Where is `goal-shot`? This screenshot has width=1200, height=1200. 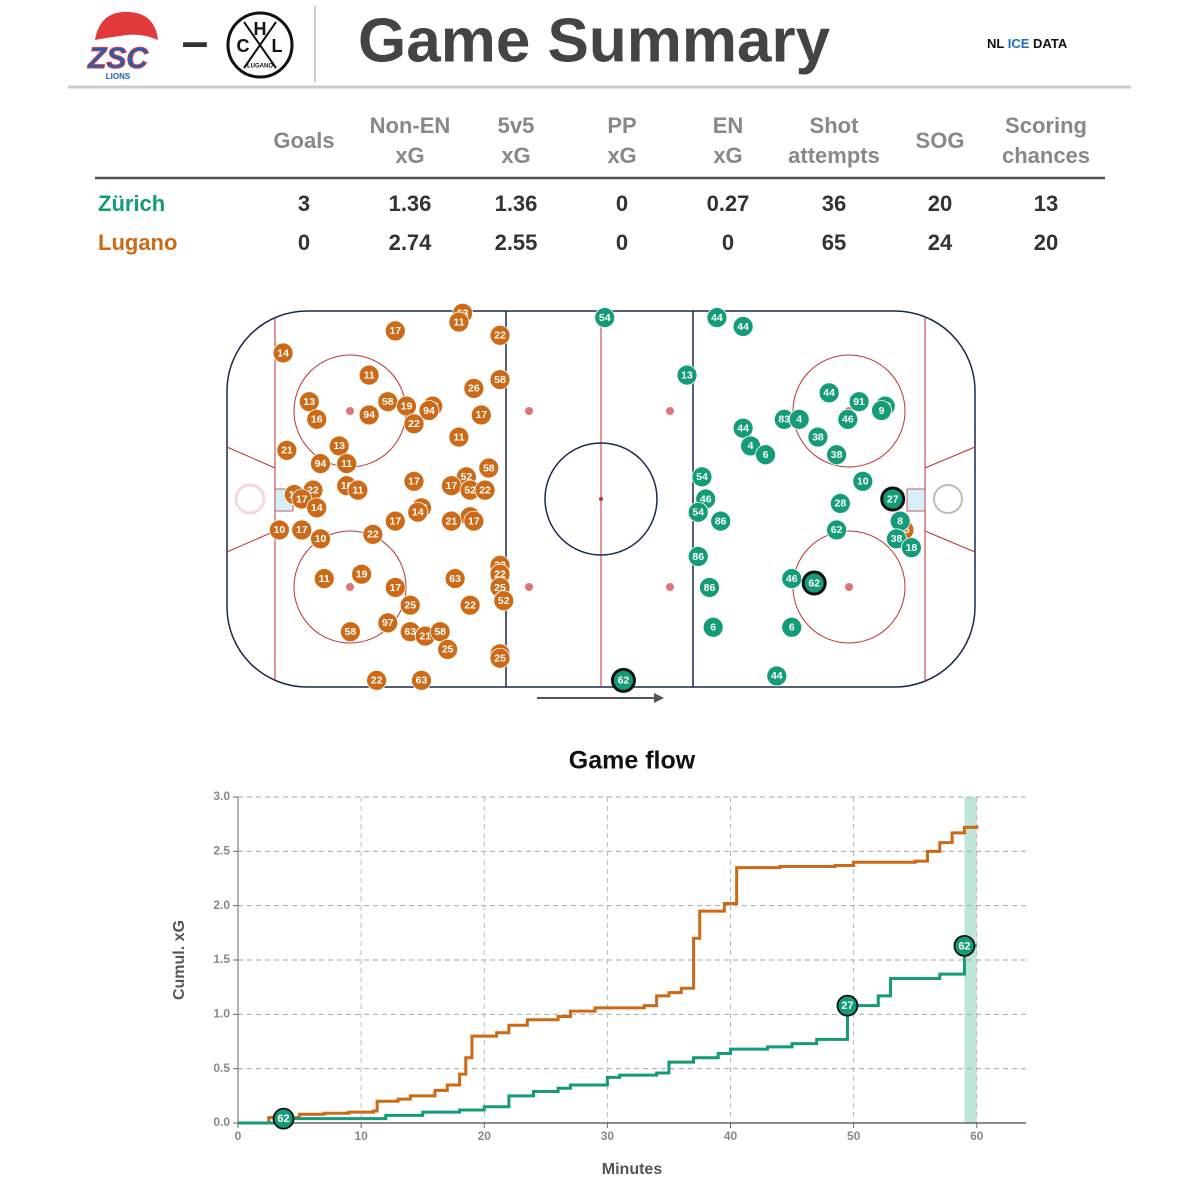 goal-shot is located at coordinates (814, 583).